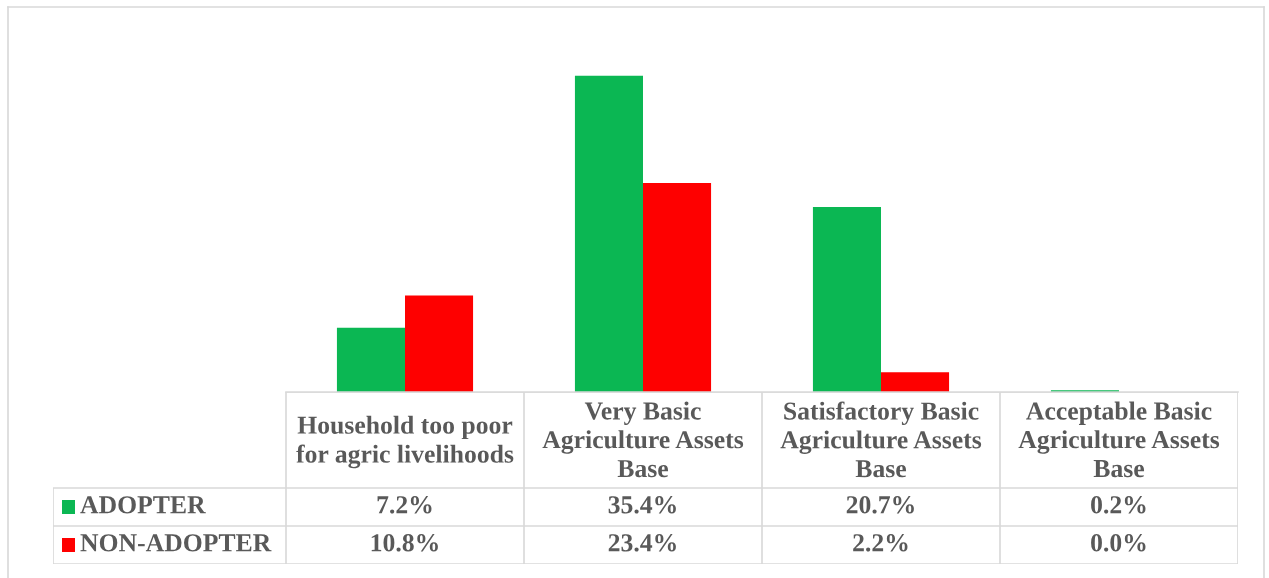 The height and width of the screenshot is (578, 1269). What do you see at coordinates (405, 442) in the screenshot?
I see `x-tick-label: Household too poor for agric livelihoods` at bounding box center [405, 442].